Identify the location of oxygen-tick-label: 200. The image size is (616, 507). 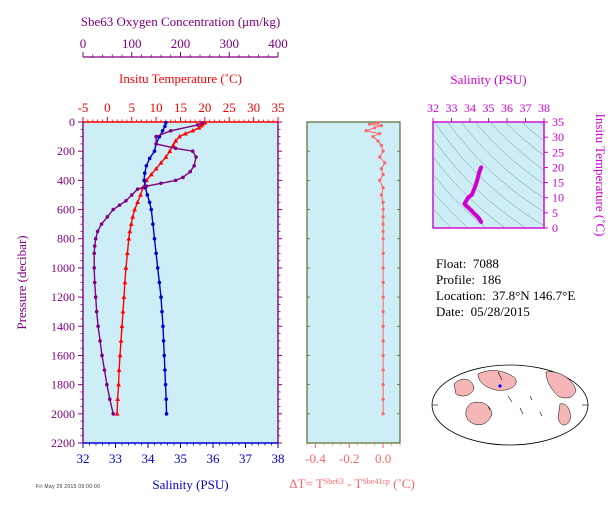
(181, 43).